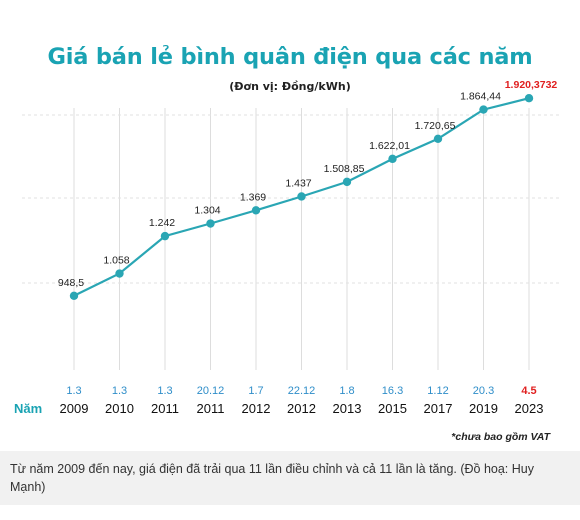 The height and width of the screenshot is (520, 580). I want to click on adjustment-date-label: 22.12, so click(302, 391).